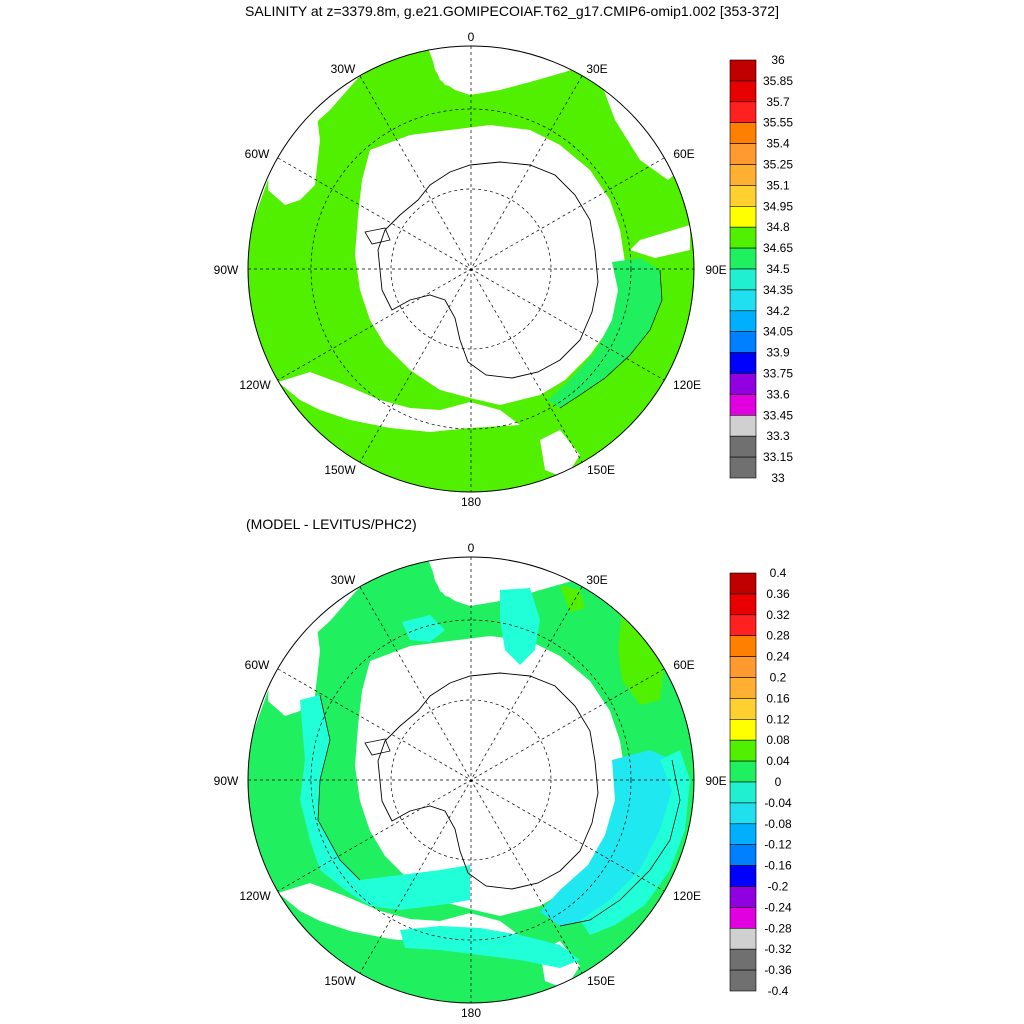 This screenshot has height=1024, width=1024. What do you see at coordinates (605, 333) in the screenshot?
I see `salinity-band-east` at bounding box center [605, 333].